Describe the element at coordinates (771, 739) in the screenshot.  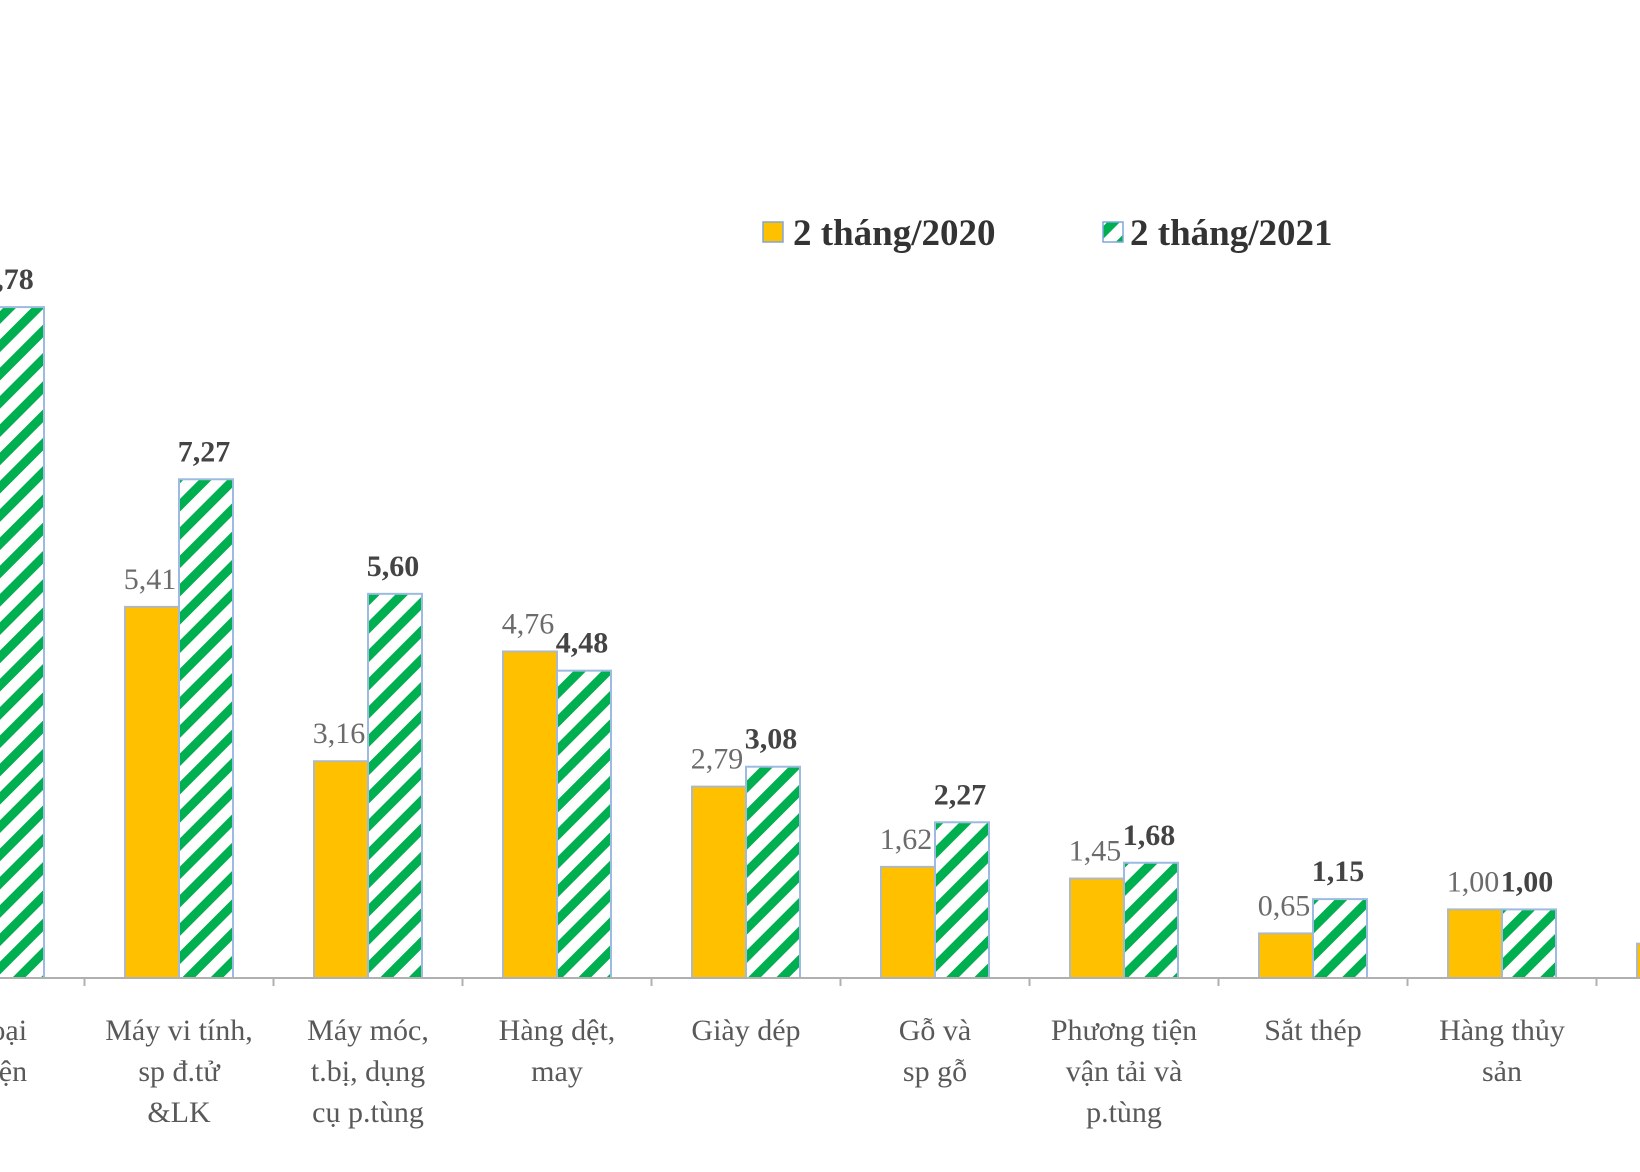
I see `value-label-2021-4: 3,08` at that location.